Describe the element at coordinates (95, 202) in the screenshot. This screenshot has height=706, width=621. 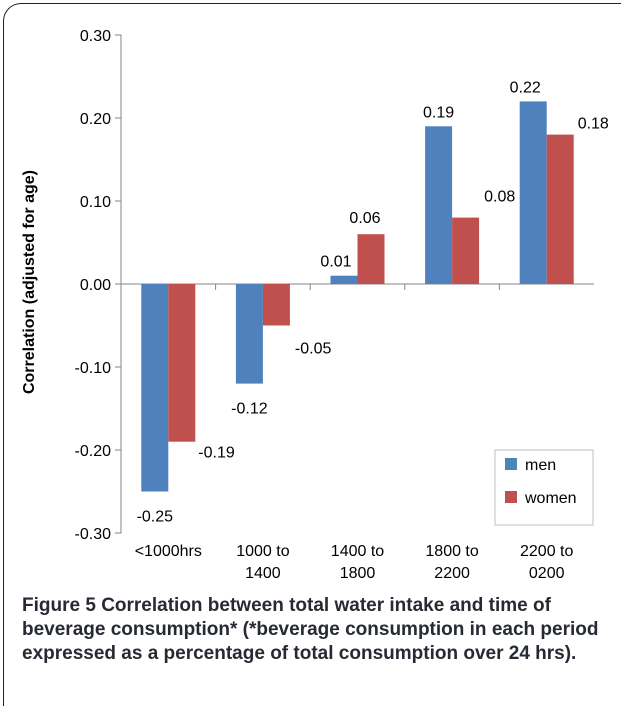
I see `y-tick-label: 0.10` at that location.